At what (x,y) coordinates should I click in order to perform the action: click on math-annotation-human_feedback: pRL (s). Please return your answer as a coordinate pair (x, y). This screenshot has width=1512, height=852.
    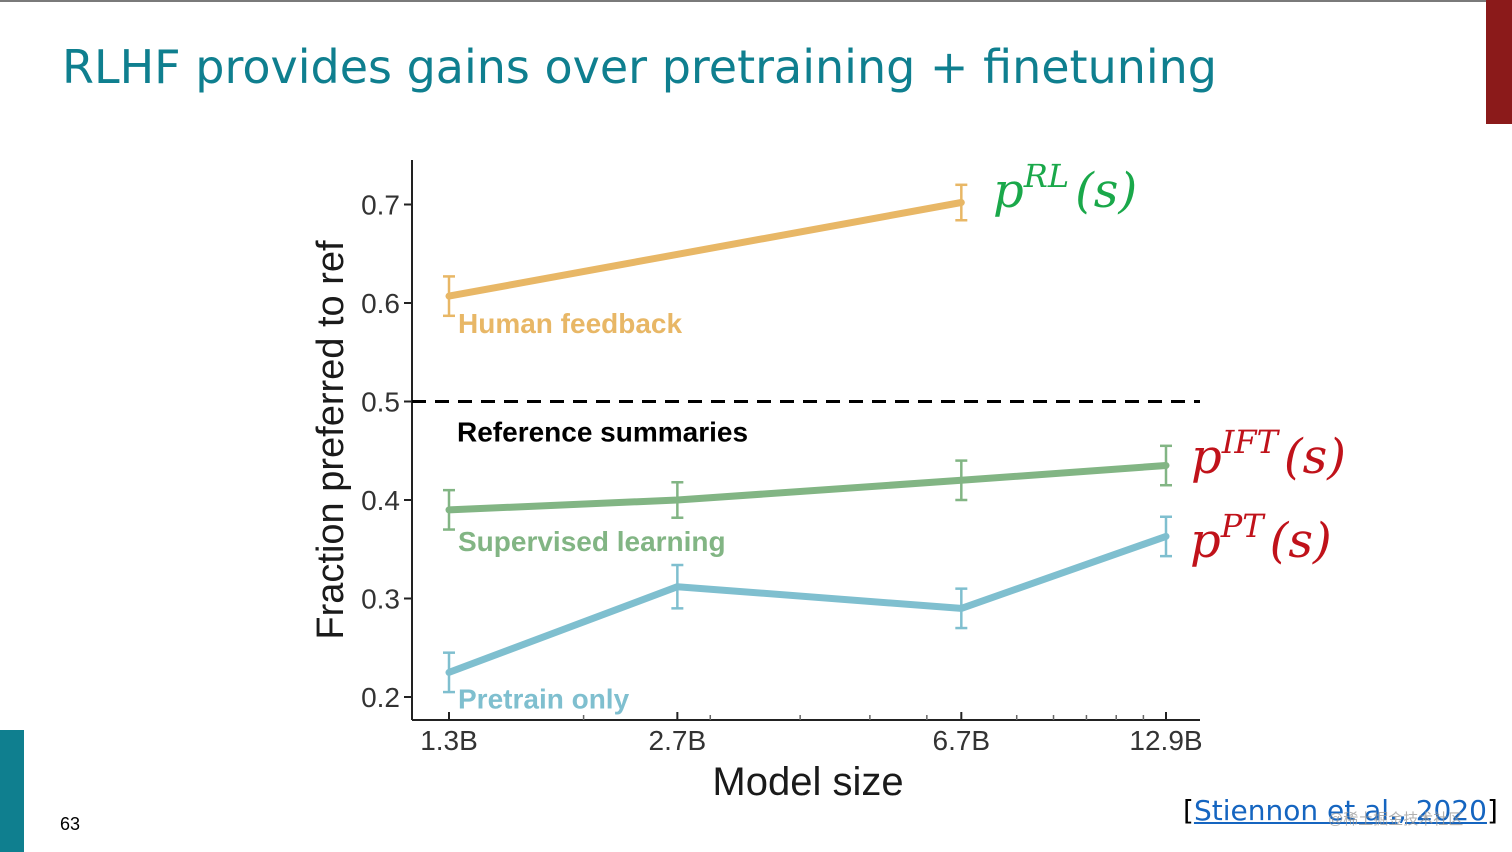
    Looking at the image, I should click on (1065, 188).